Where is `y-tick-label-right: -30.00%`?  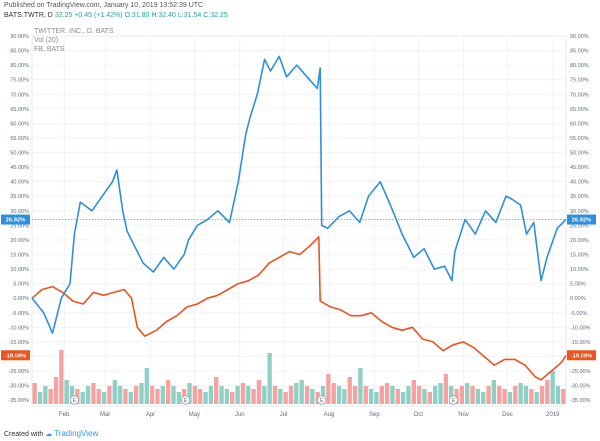
y-tick-label-right: -30.00% is located at coordinates (580, 387).